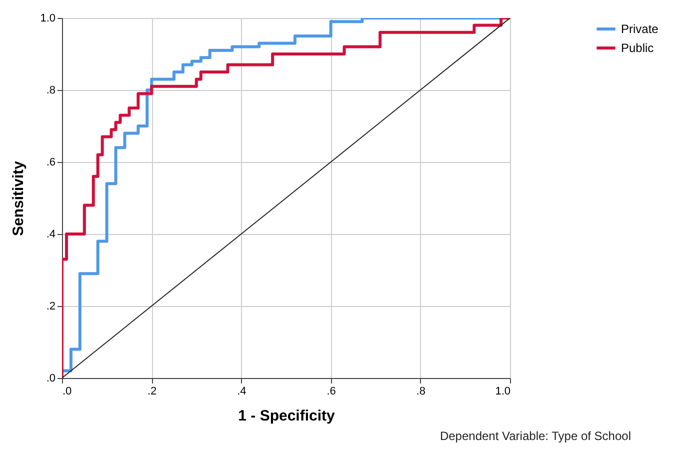  I want to click on x-tick-label: .2, so click(152, 392).